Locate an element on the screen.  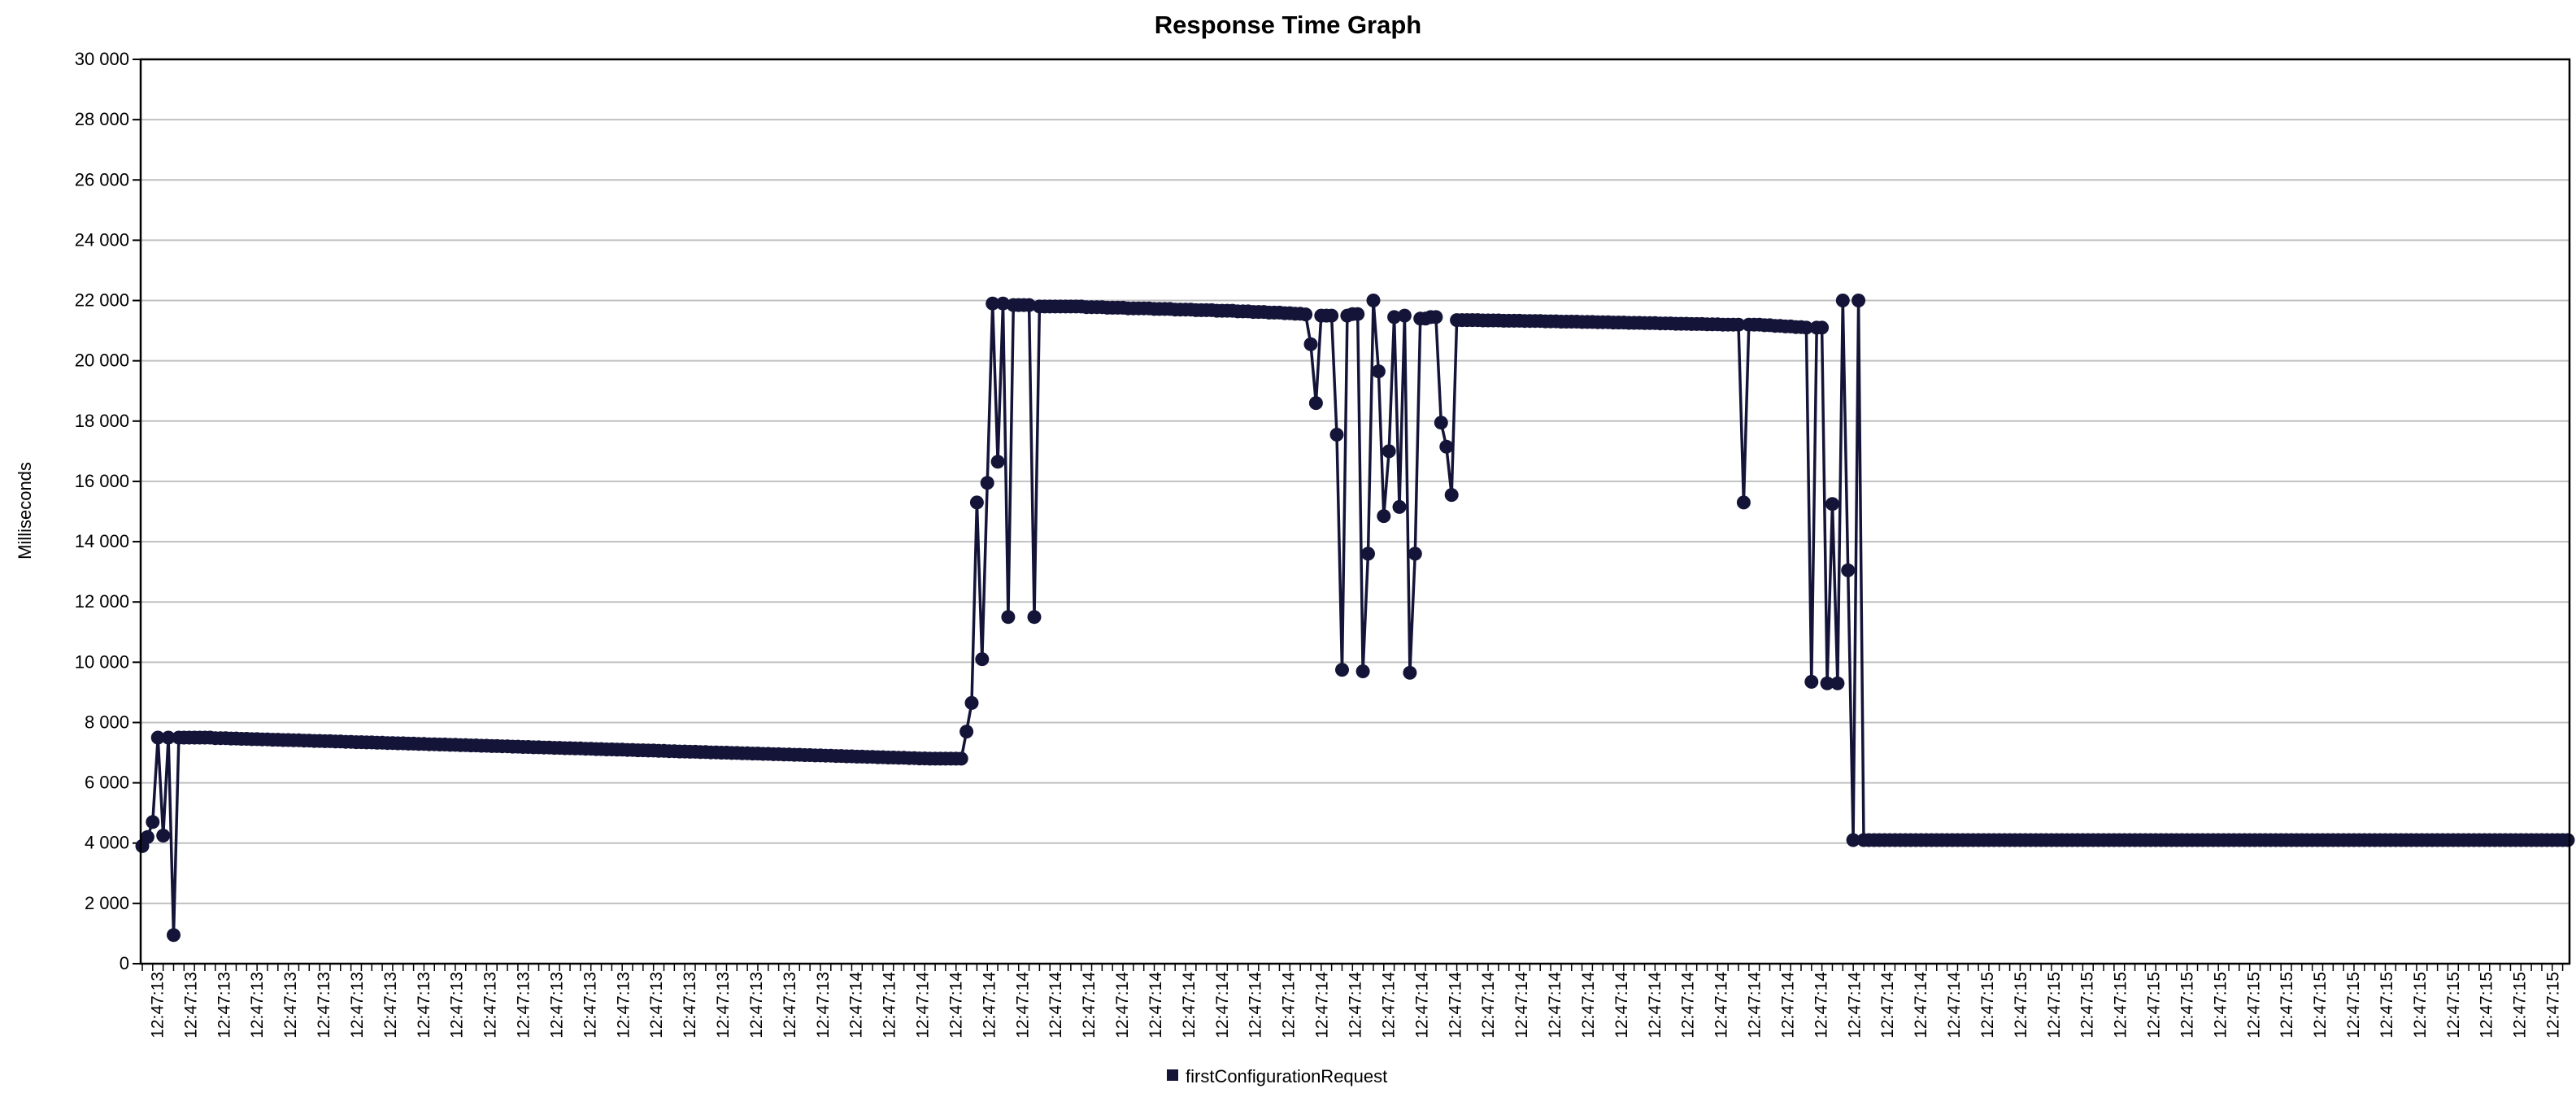
y-tick-label: 18 000 is located at coordinates (102, 421).